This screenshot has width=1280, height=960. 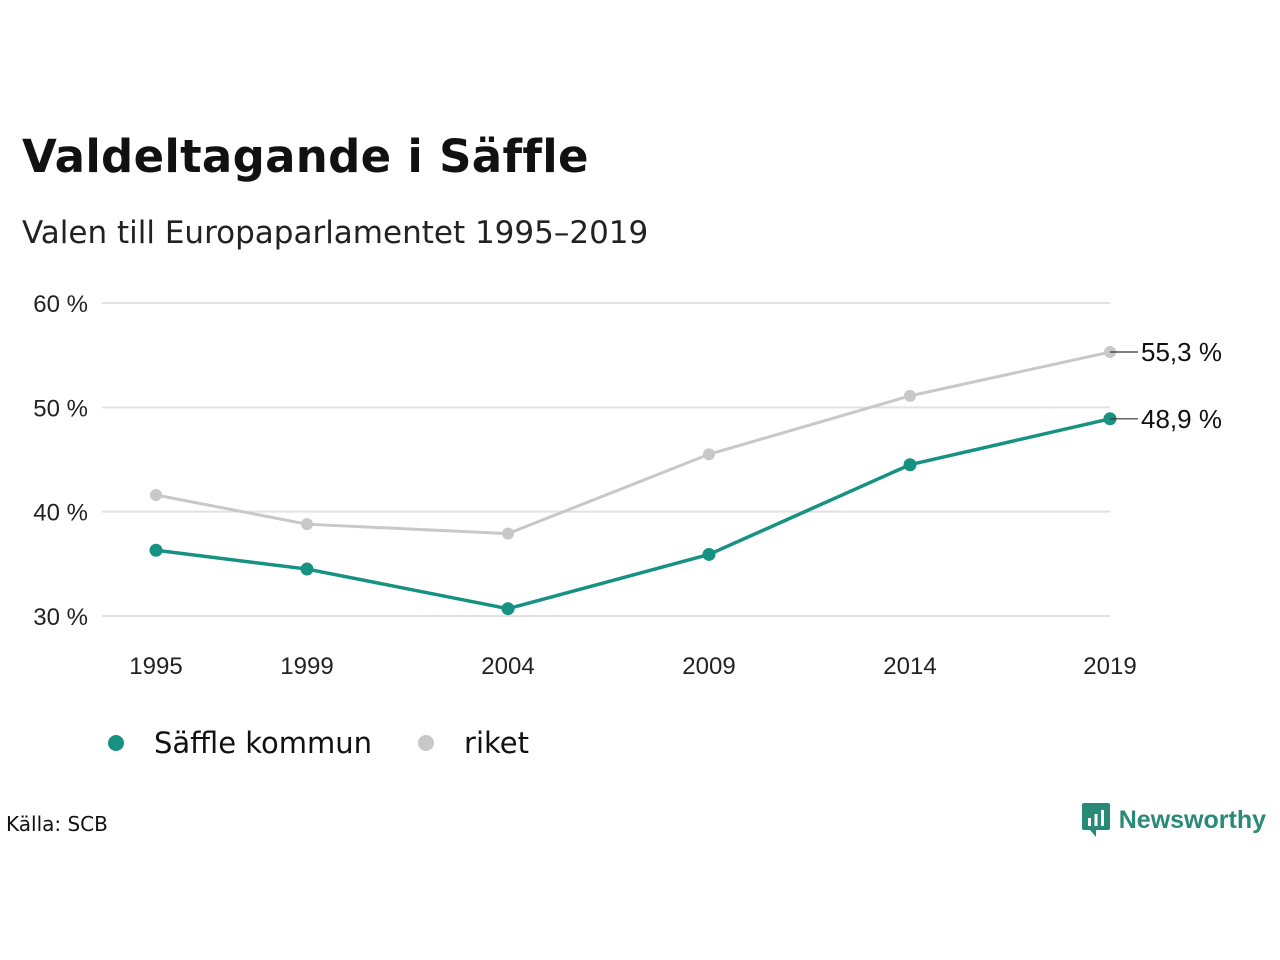 I want to click on legend-item-saffle: Säffle kommun, so click(x=240, y=743).